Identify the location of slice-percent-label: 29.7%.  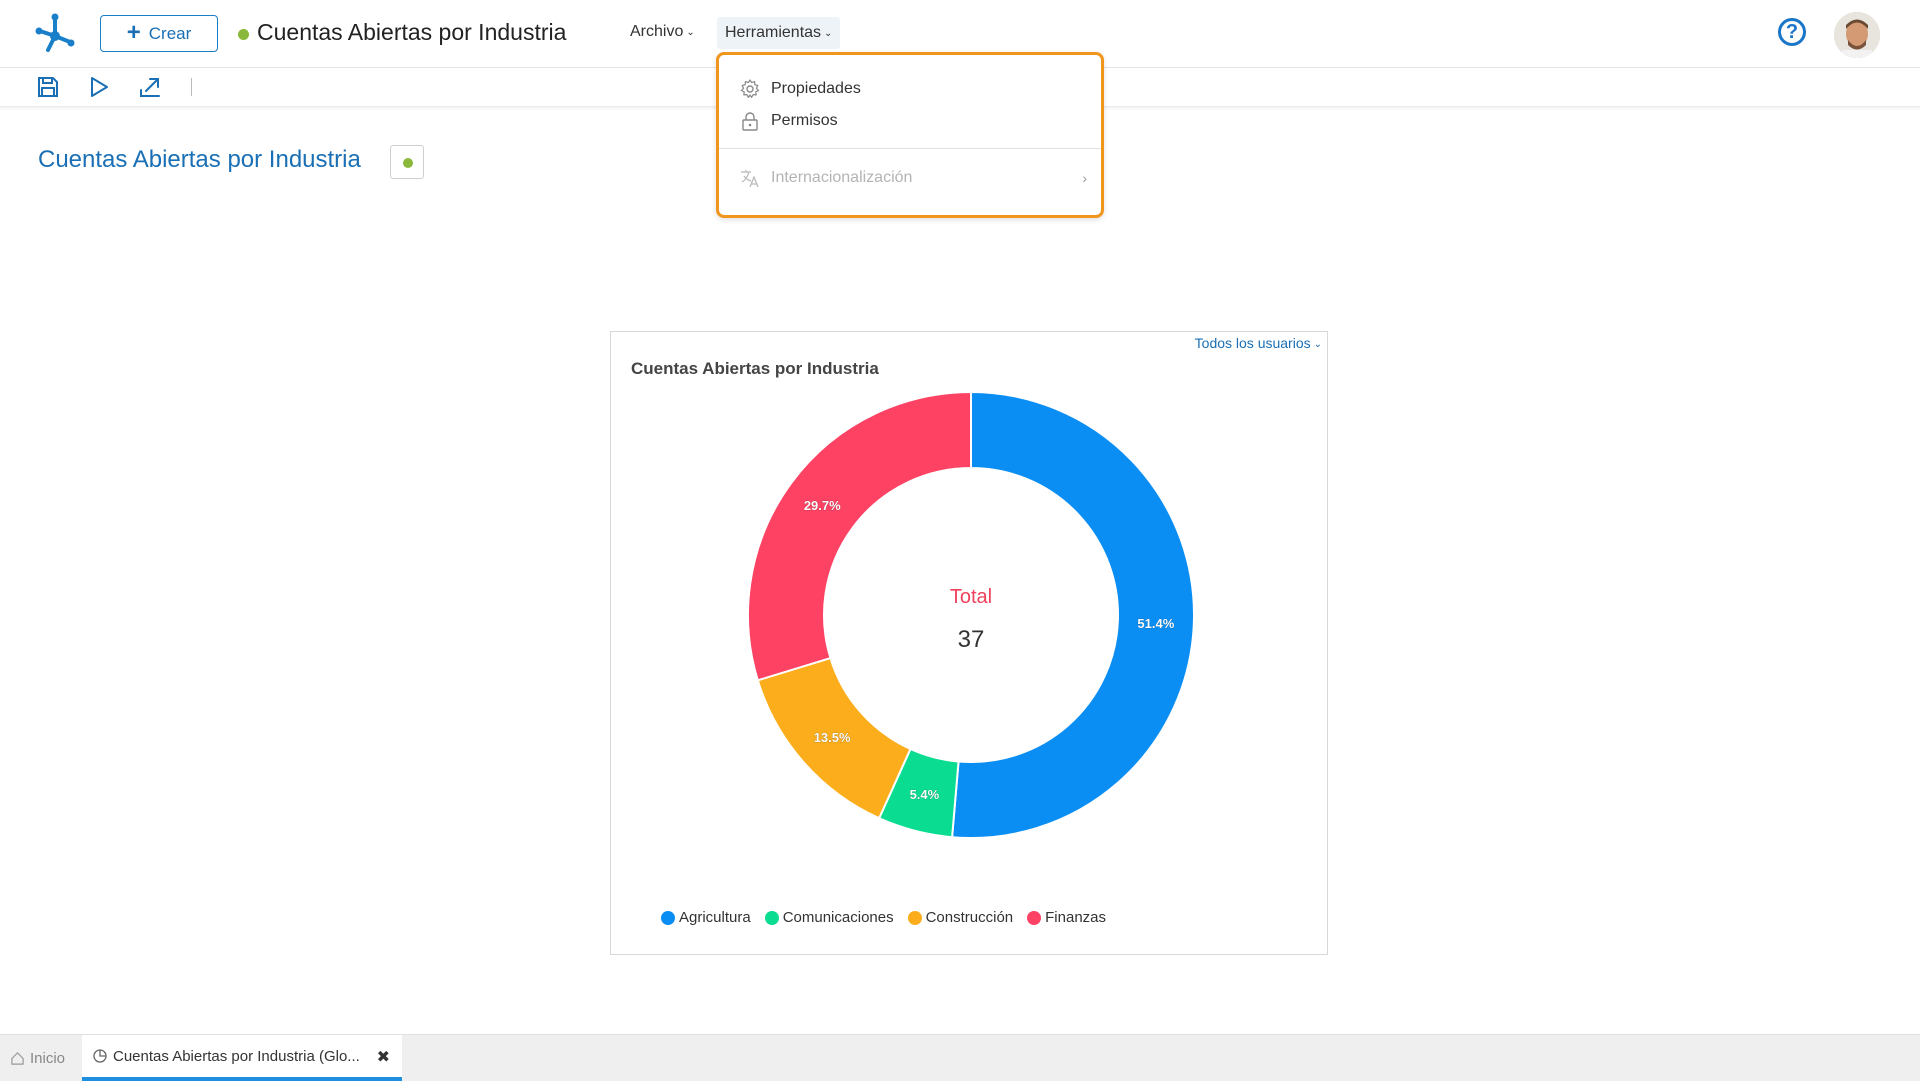
(822, 505).